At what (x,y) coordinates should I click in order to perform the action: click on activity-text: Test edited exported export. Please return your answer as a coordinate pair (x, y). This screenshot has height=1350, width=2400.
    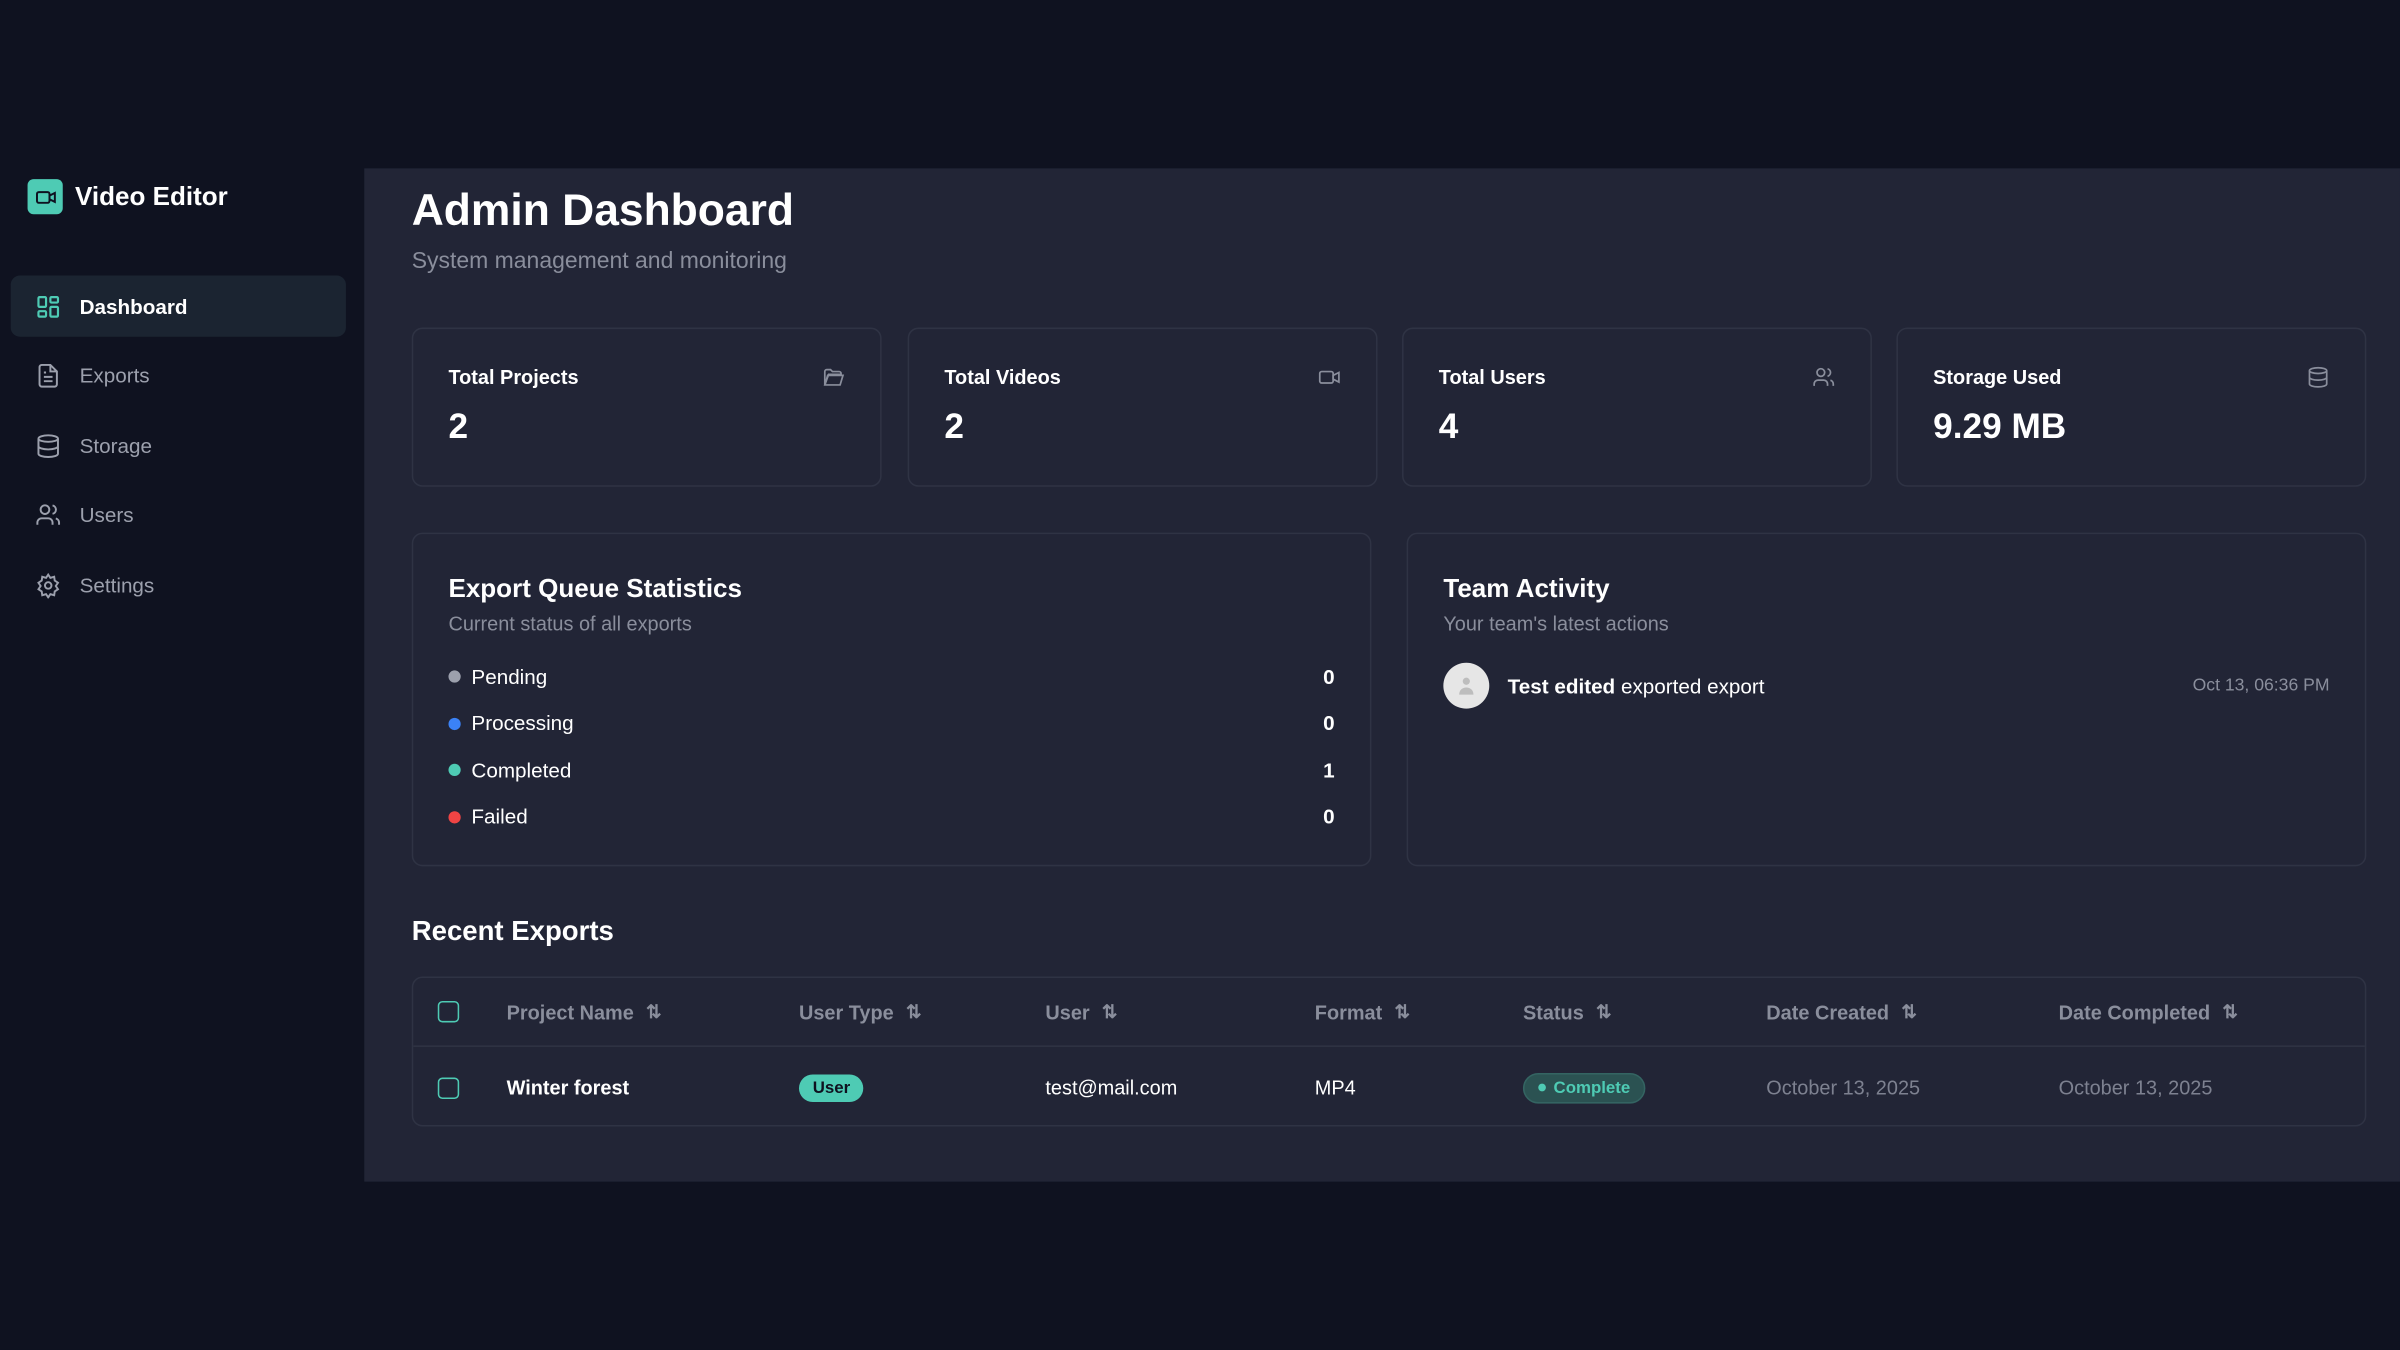
    Looking at the image, I should click on (1636, 685).